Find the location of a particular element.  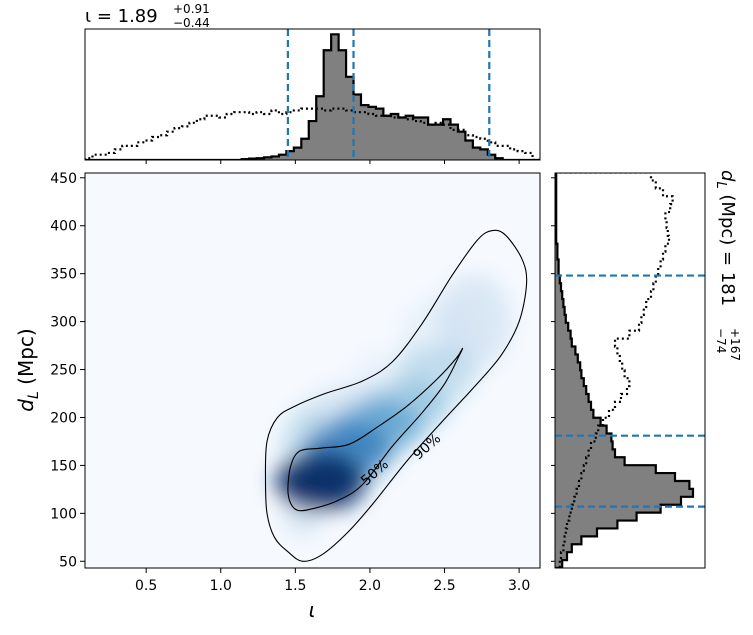

density-heatmap is located at coordinates (393, 405).